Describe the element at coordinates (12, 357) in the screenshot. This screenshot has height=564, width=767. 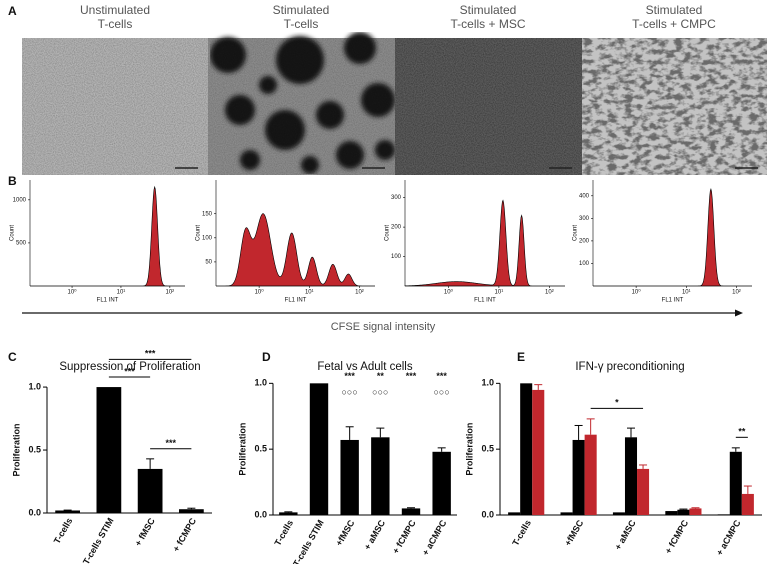
I see `panel-label: C` at that location.